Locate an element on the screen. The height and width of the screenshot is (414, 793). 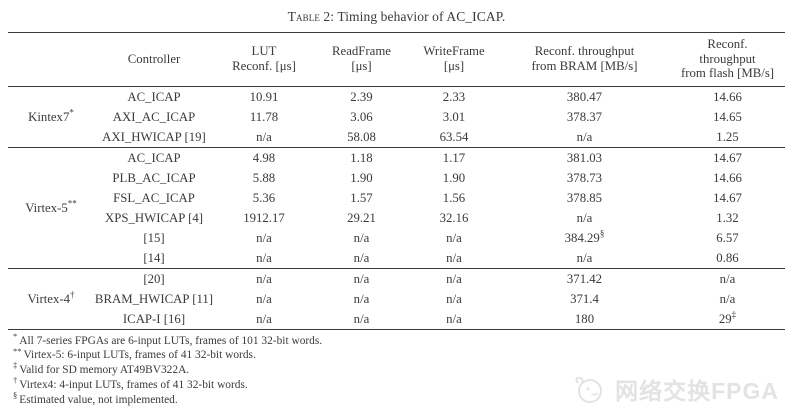
group-label-virtex4: Virtex-4† is located at coordinates (51, 298).